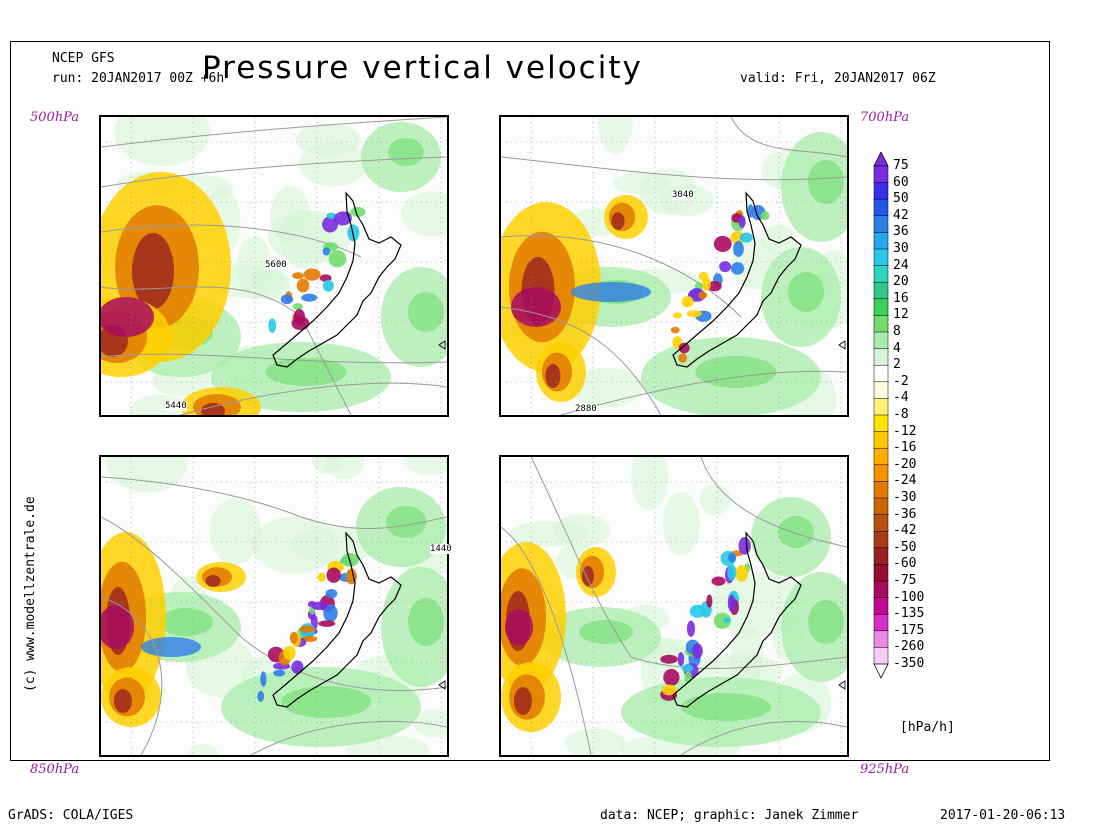  What do you see at coordinates (901, 265) in the screenshot?
I see `colorbar-tick-label: 24` at bounding box center [901, 265].